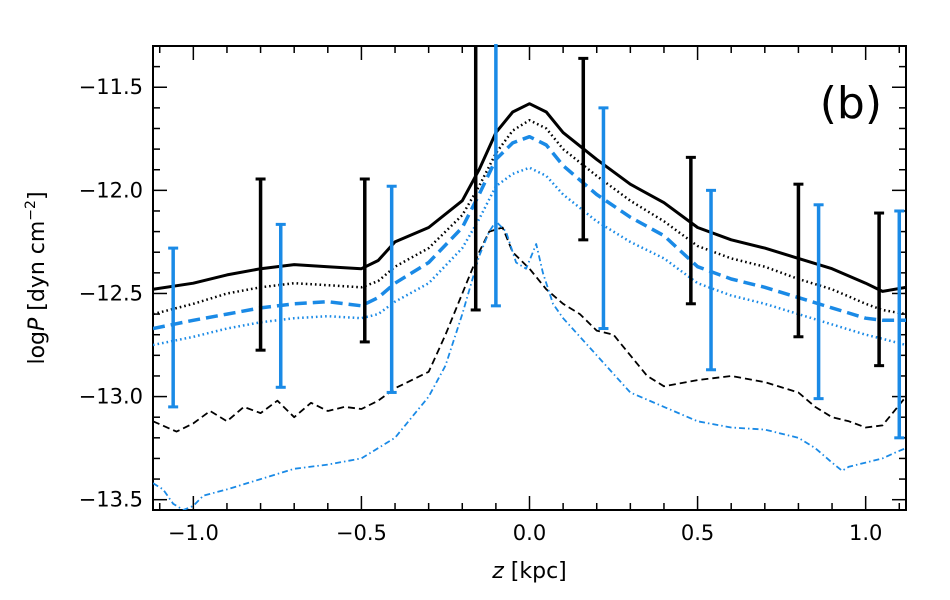  What do you see at coordinates (37, 195) in the screenshot?
I see `y-axis-close: ]` at bounding box center [37, 195].